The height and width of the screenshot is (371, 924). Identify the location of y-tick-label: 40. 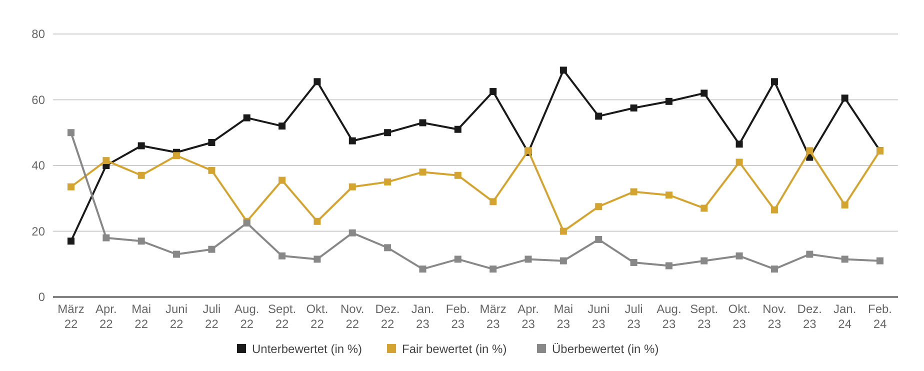
(39, 165).